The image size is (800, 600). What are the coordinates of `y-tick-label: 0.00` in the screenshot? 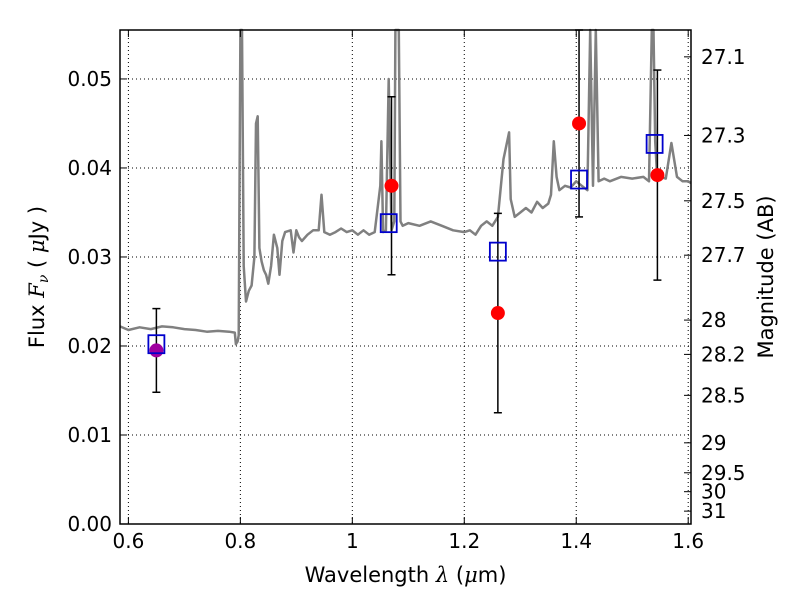 It's located at (89, 524).